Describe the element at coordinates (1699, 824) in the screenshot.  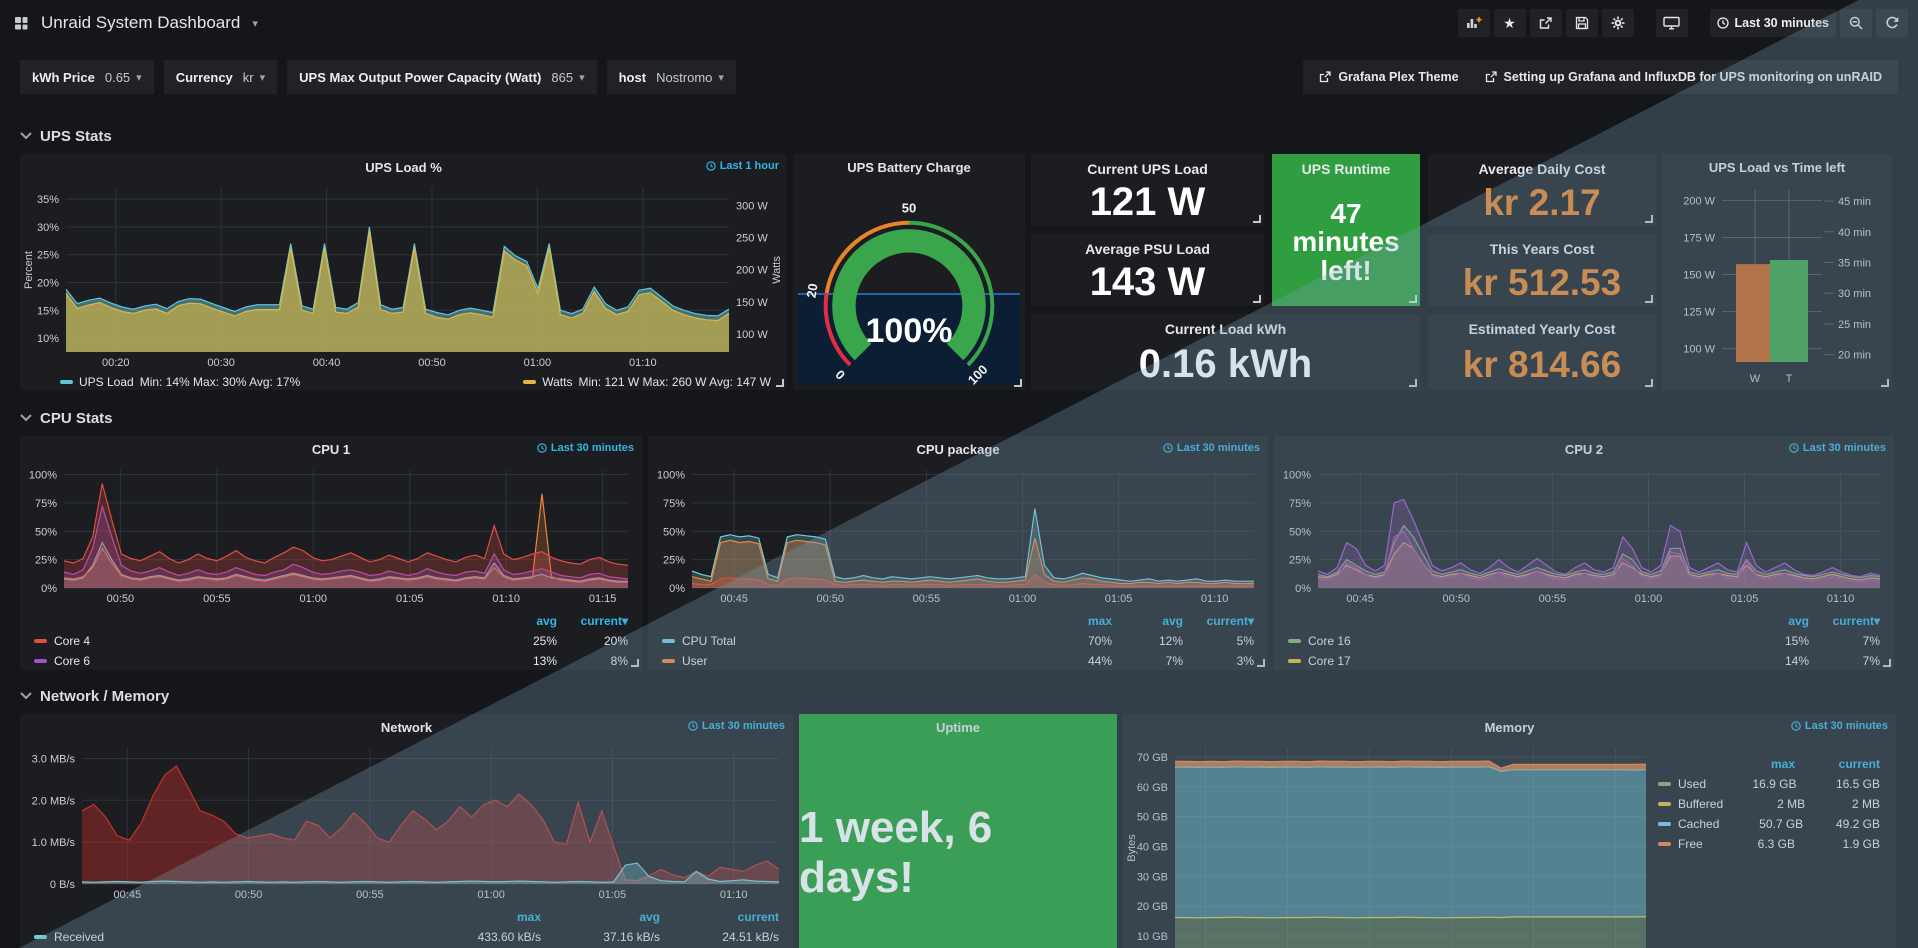
I see `legend-series-name: Cached` at that location.